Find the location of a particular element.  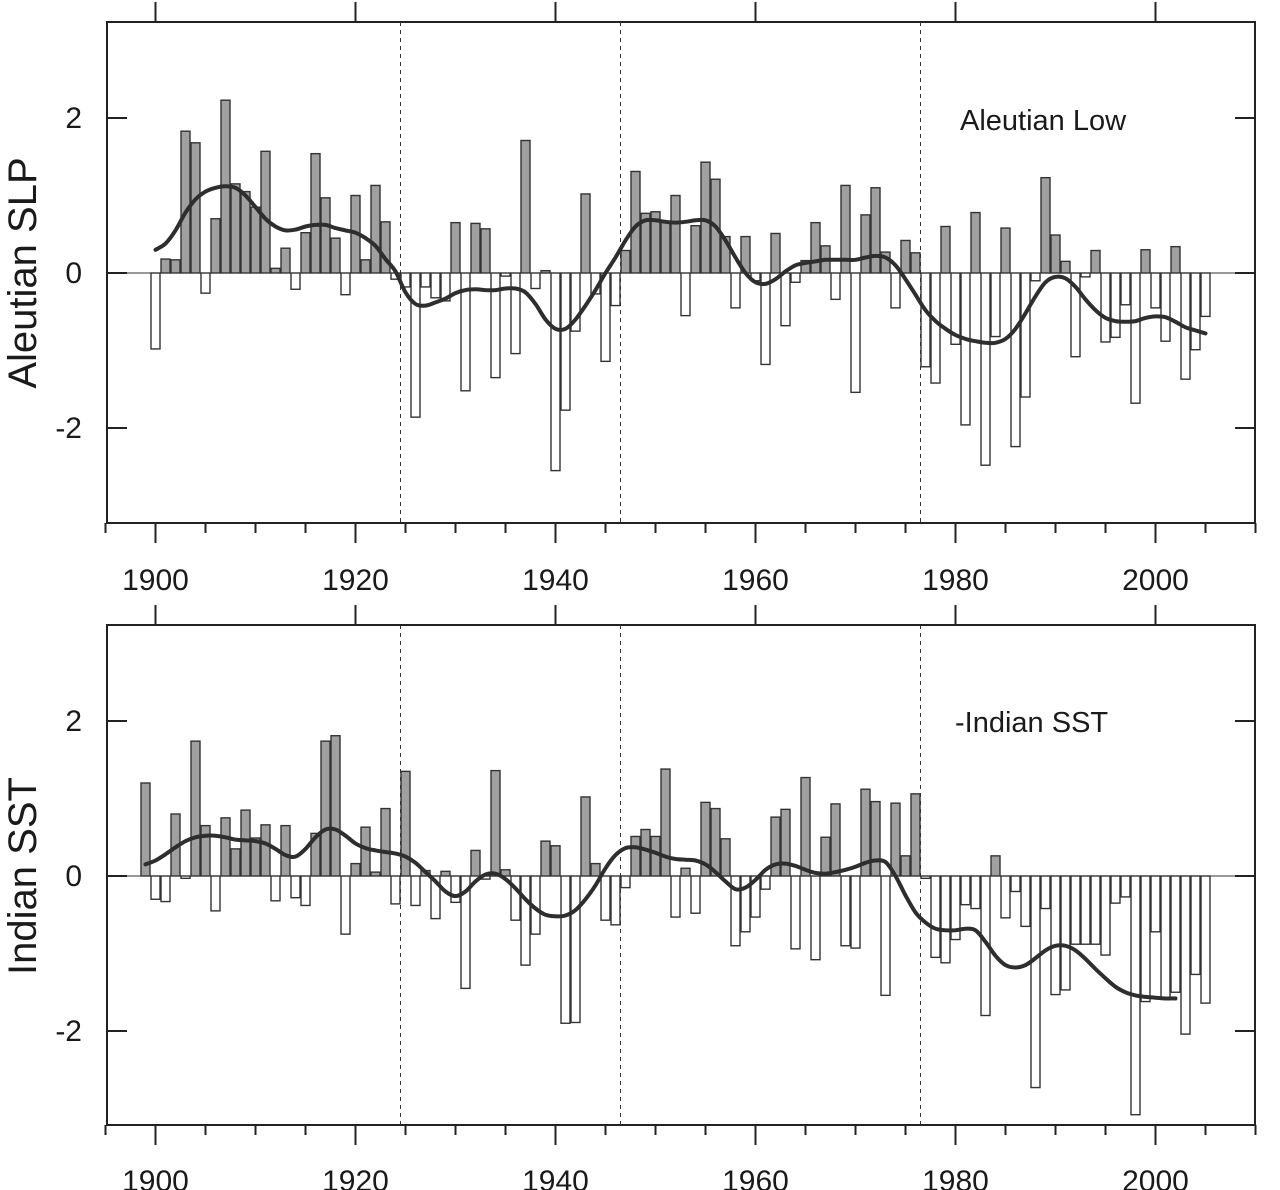

y-tick-label: -2 is located at coordinates (68, 428).